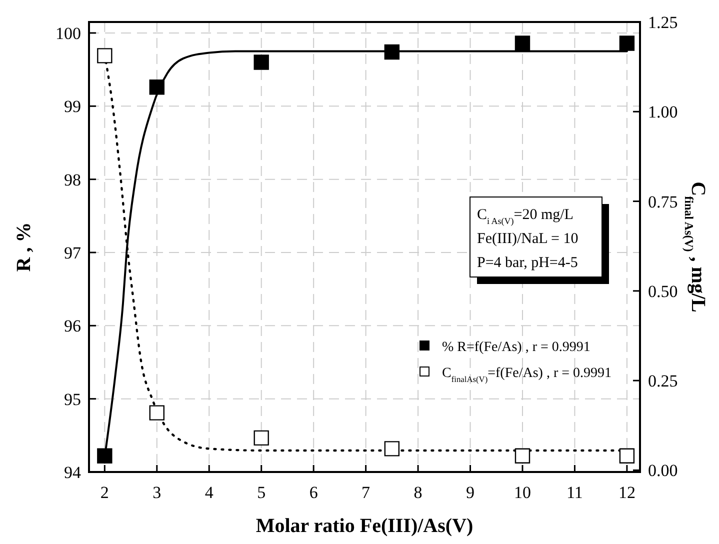 This screenshot has height=544, width=719. What do you see at coordinates (470, 492) in the screenshot?
I see `x-tick-label: 9` at bounding box center [470, 492].